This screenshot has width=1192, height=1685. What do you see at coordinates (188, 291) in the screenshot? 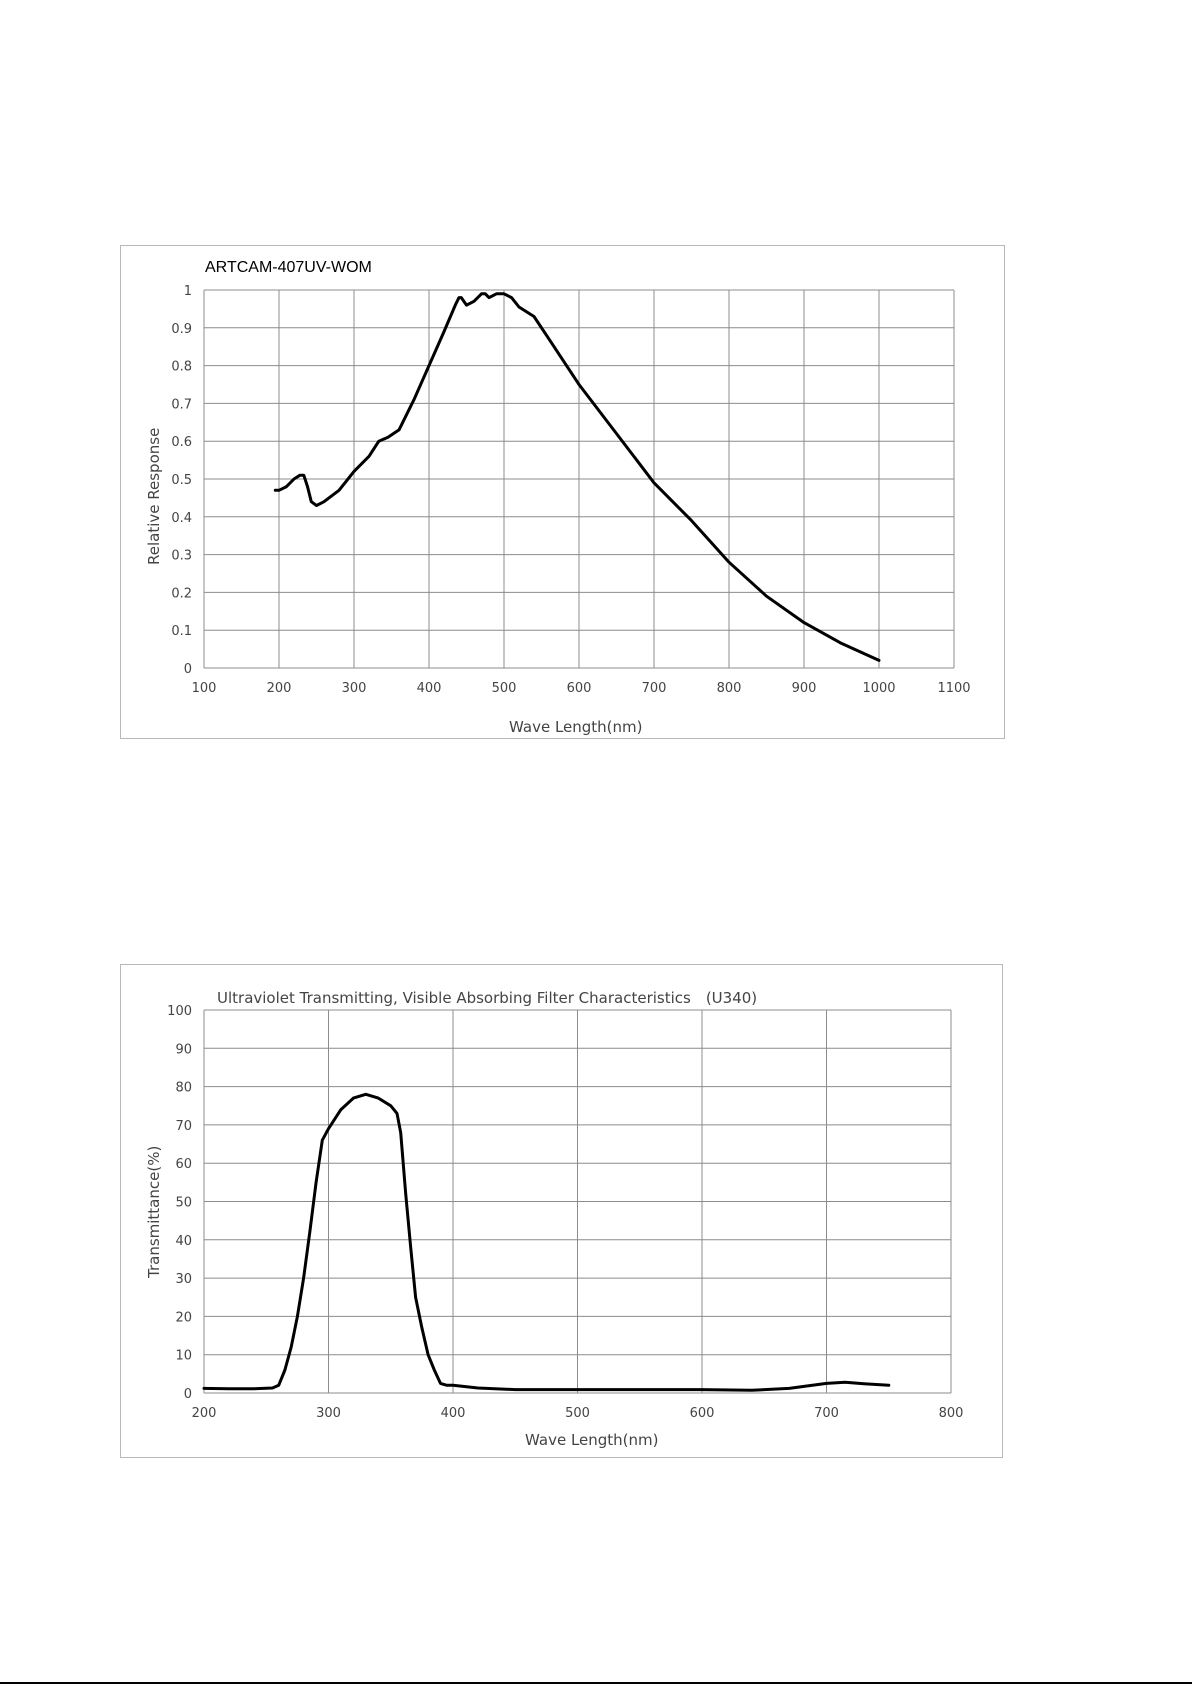
I see `y-tick-label: 1` at bounding box center [188, 291].